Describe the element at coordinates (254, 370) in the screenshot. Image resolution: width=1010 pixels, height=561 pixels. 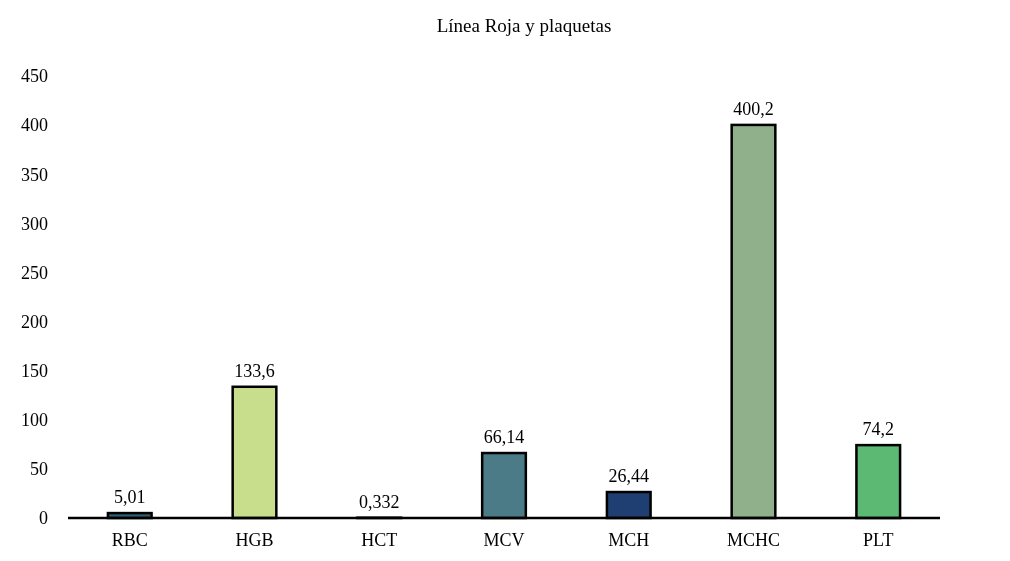
I see `data-label: 133,6` at that location.